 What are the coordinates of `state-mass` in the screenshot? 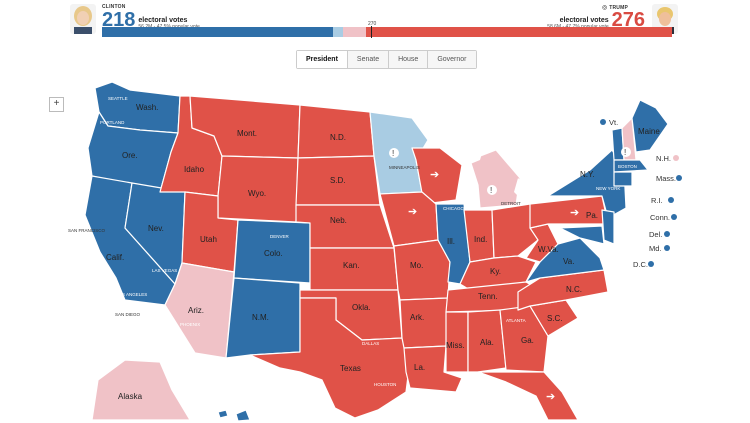 It's located at (631, 166).